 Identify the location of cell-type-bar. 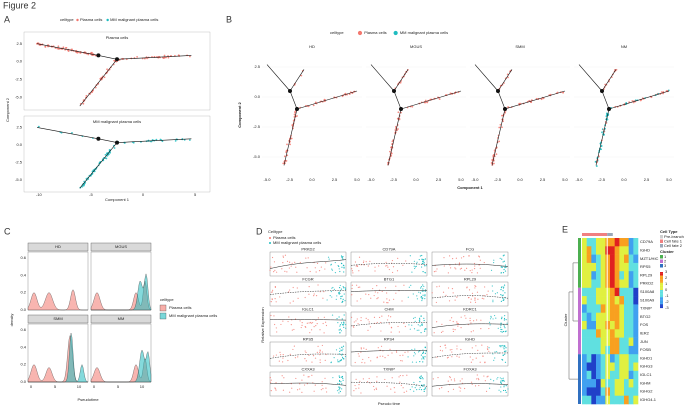
(595, 234).